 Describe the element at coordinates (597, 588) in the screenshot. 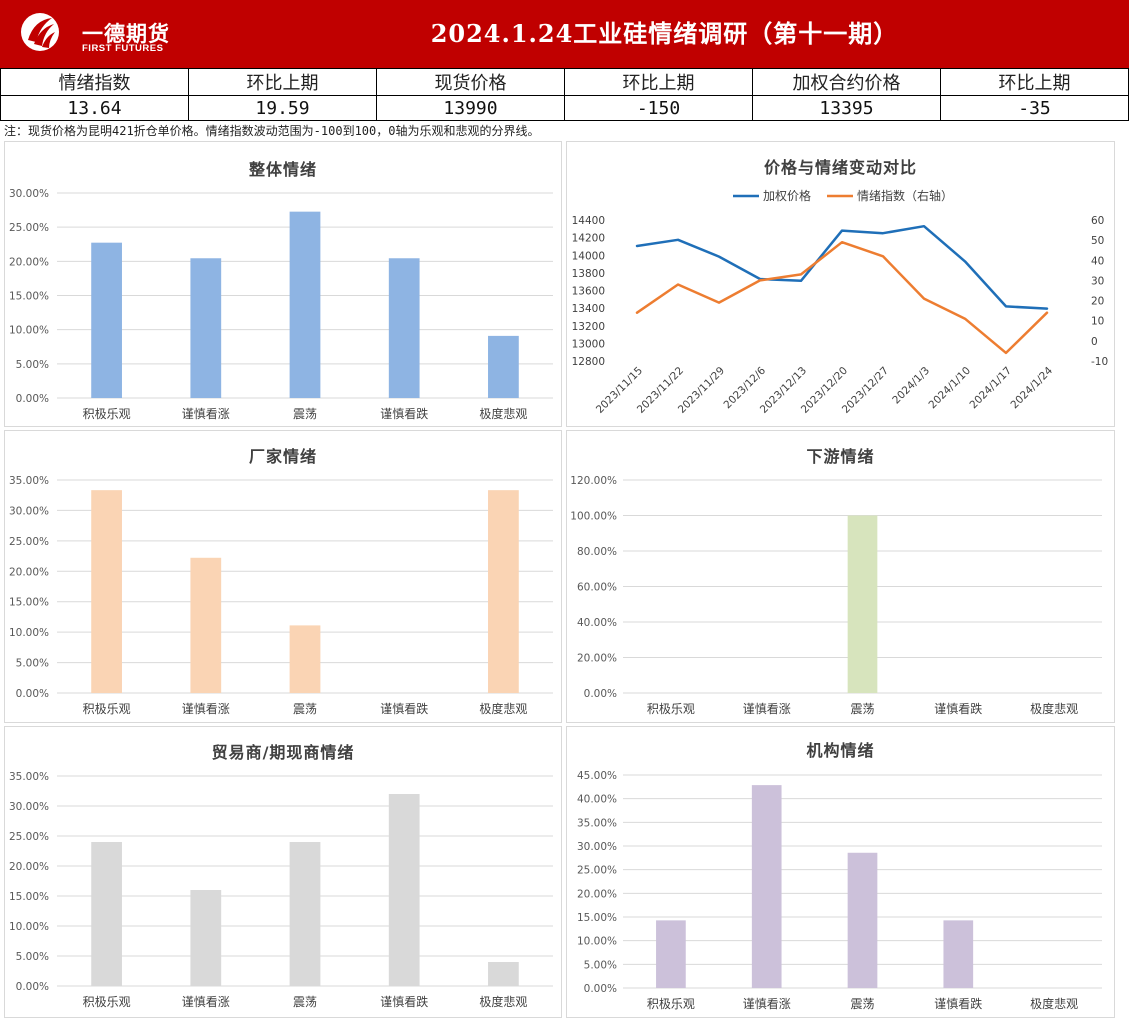

I see `y-tick-label: 60.00%` at that location.